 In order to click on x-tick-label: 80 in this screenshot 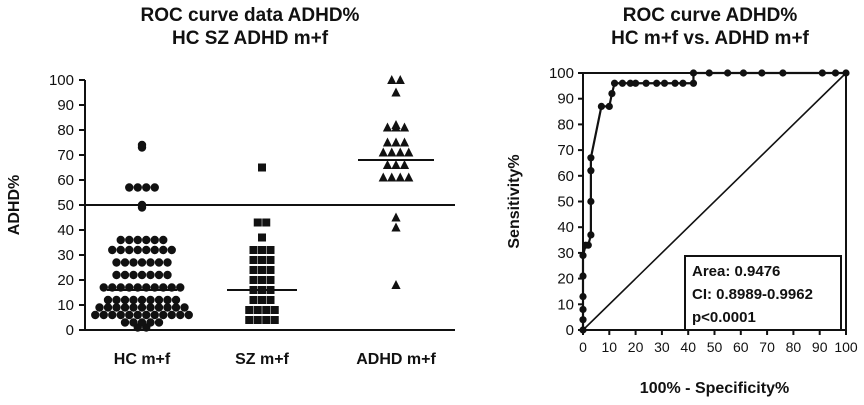, I will do `click(794, 347)`.